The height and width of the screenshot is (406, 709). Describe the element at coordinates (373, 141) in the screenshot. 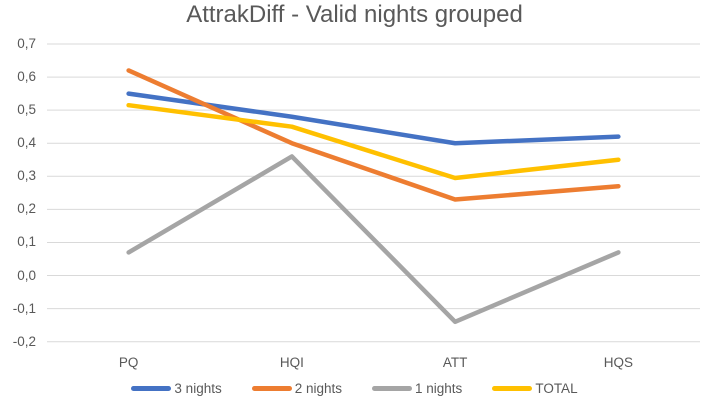

I see `series-line-total` at that location.